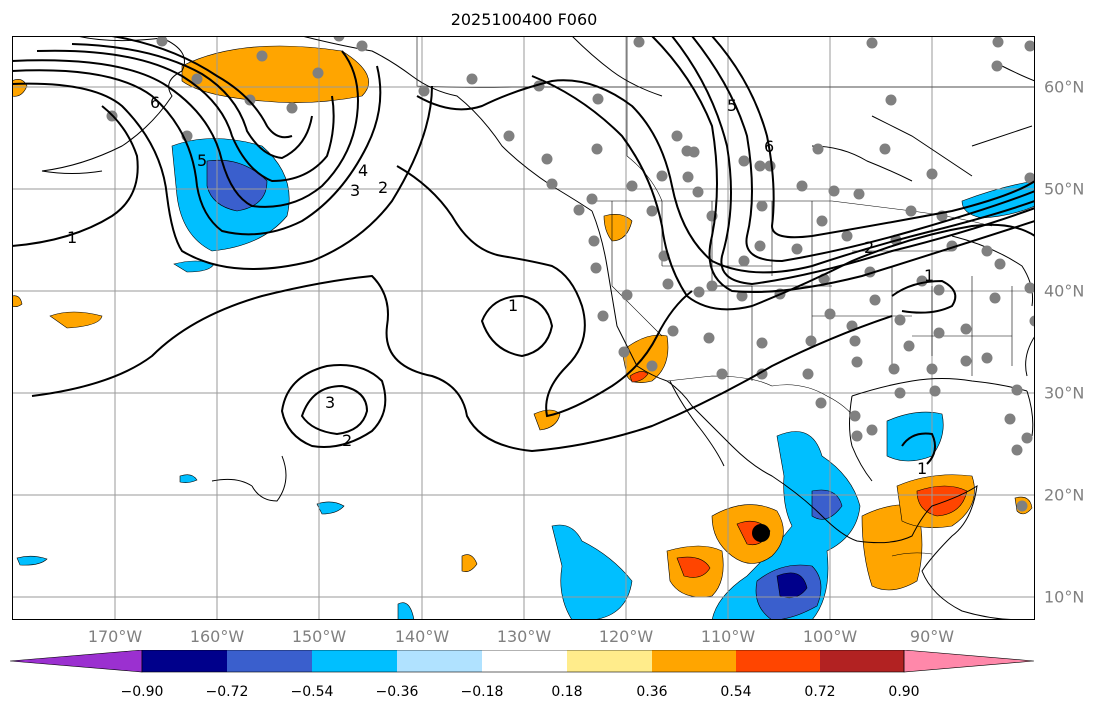 The width and height of the screenshot is (1105, 712). Describe the element at coordinates (904, 692) in the screenshot. I see `colorbar-tick-label: 0.90` at that location.